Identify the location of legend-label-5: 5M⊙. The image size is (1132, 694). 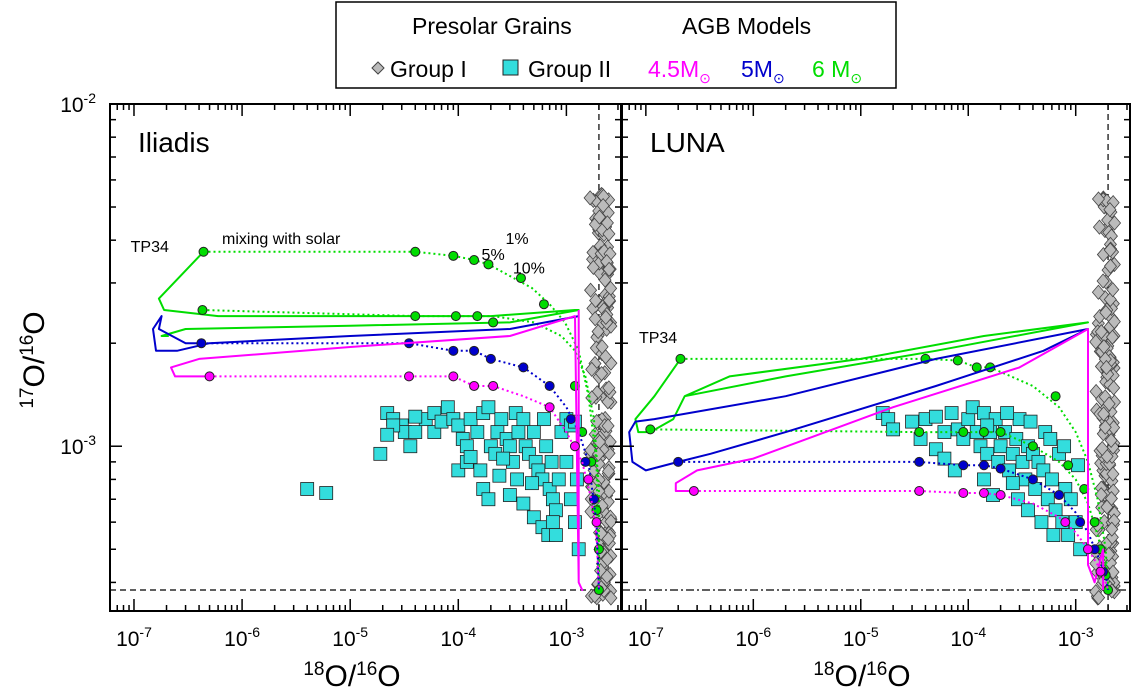
(763, 71).